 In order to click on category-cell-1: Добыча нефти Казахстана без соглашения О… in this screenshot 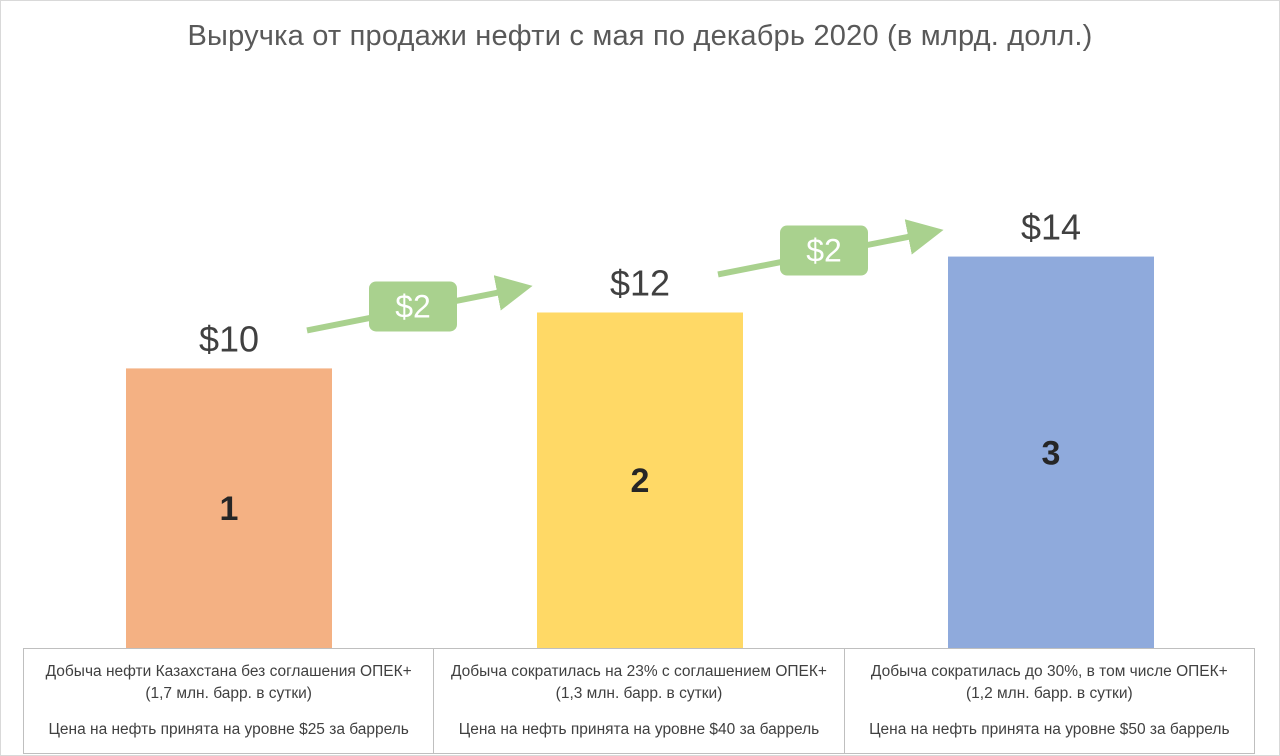, I will do `click(228, 701)`.